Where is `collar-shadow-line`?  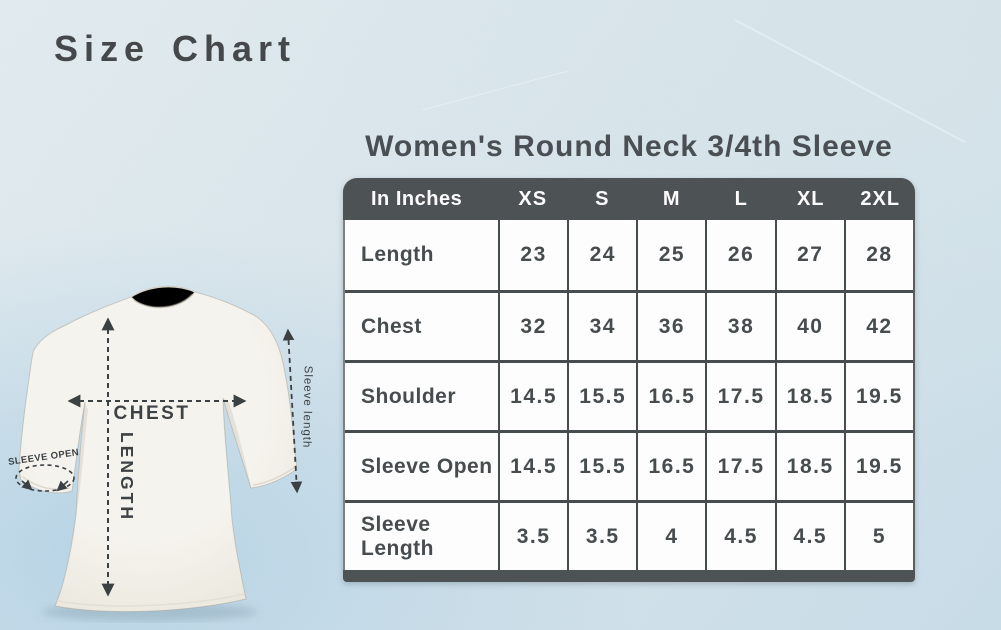
collar-shadow-line is located at coordinates (163, 300).